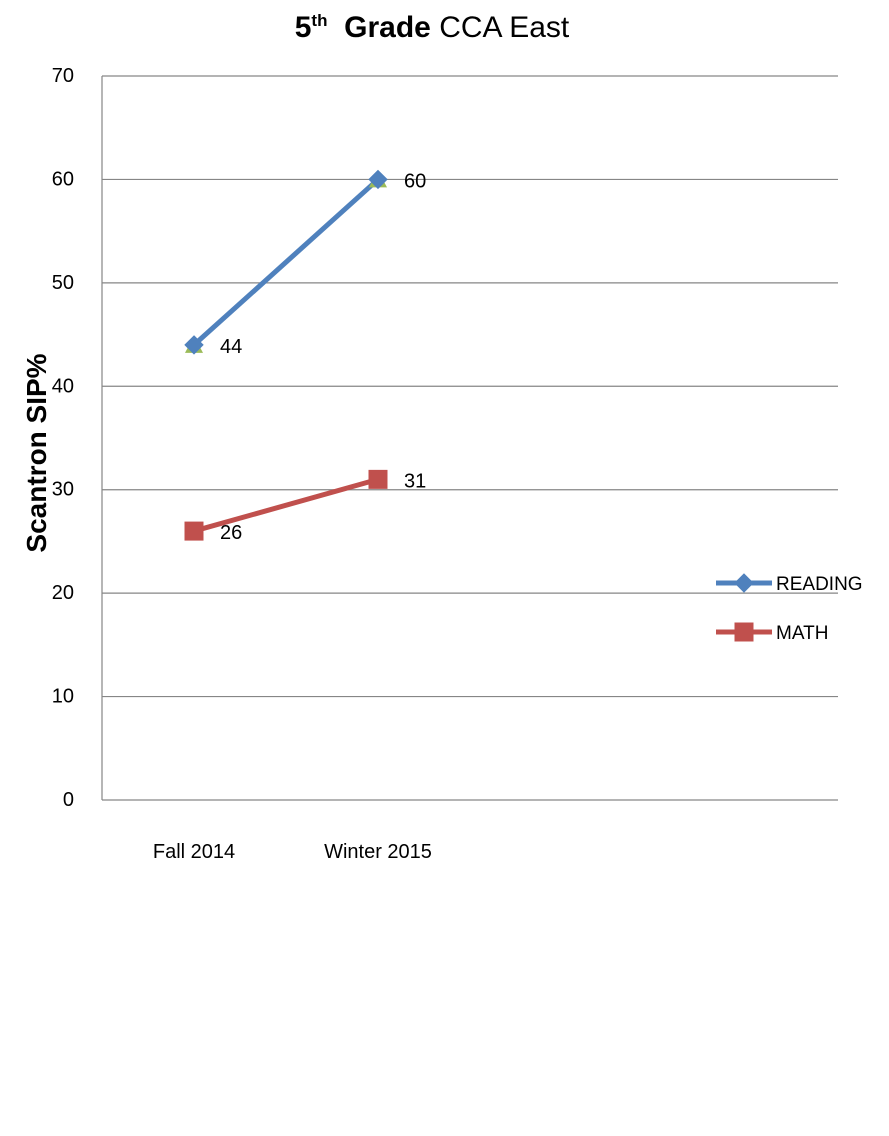  What do you see at coordinates (286, 505) in the screenshot?
I see `series-line-math` at bounding box center [286, 505].